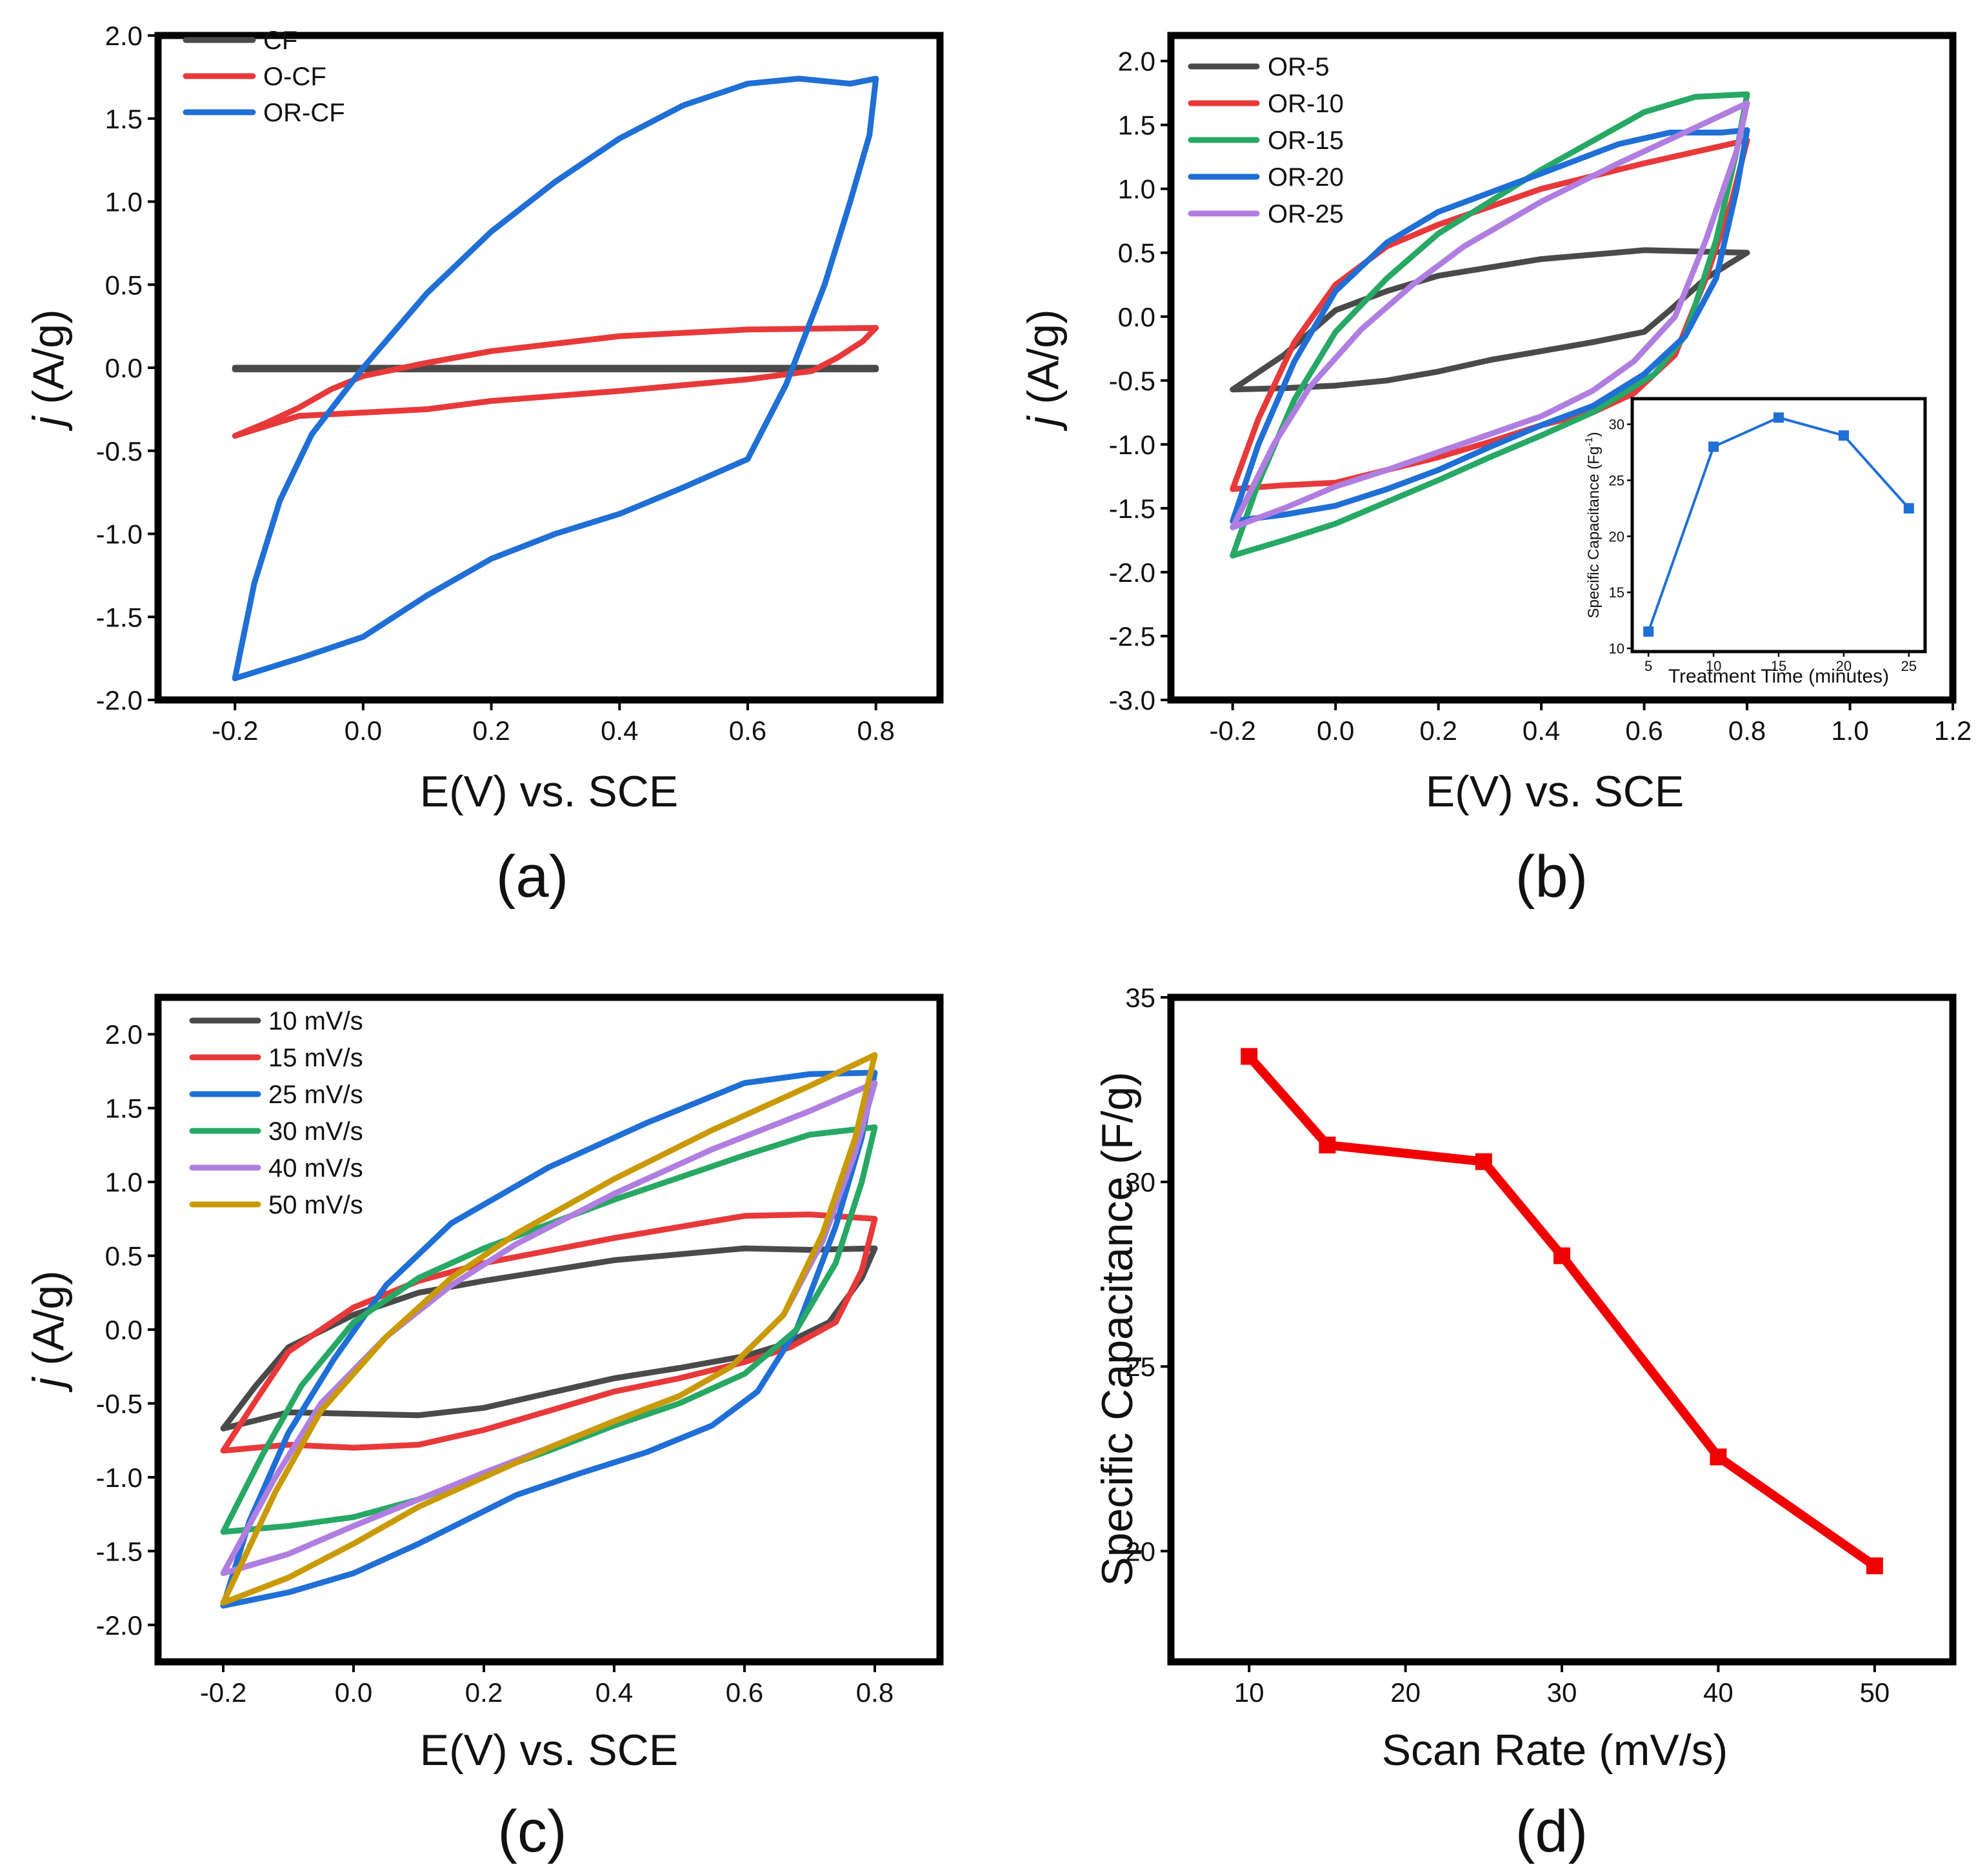 The image size is (1978, 1876). I want to click on series-a-o-cf, so click(555, 381).